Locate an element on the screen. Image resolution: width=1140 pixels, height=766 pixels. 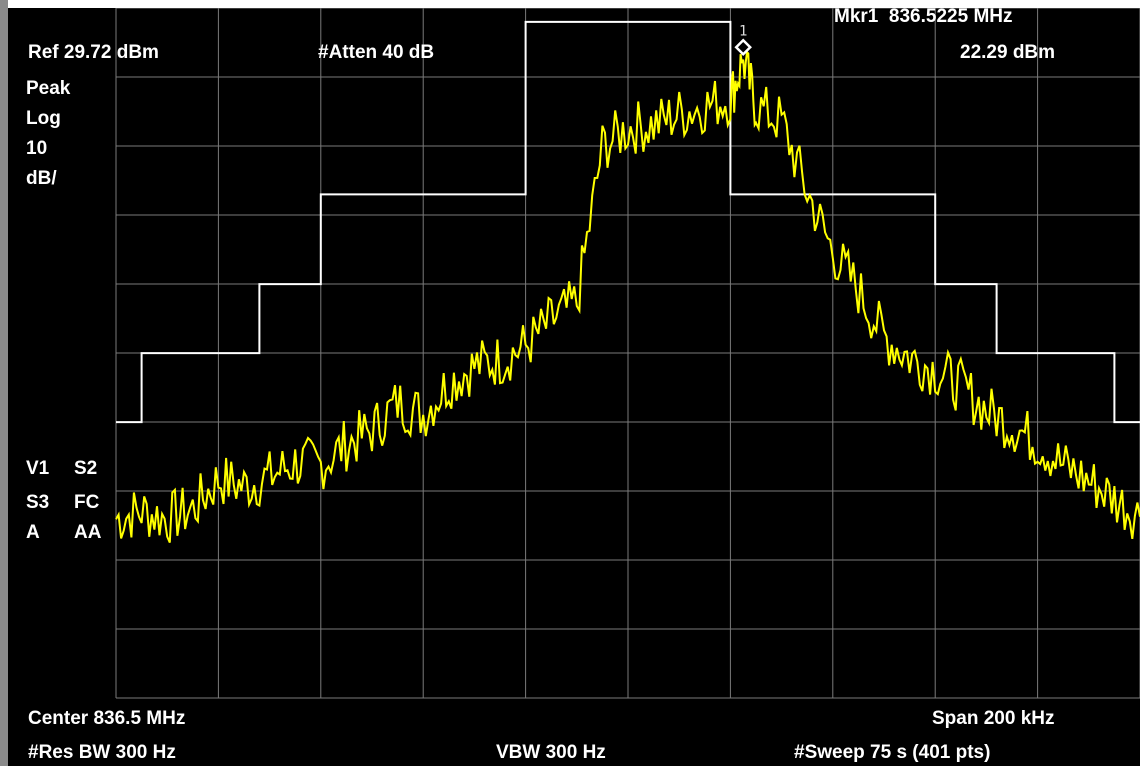
flag-aa: AA is located at coordinates (88, 532).